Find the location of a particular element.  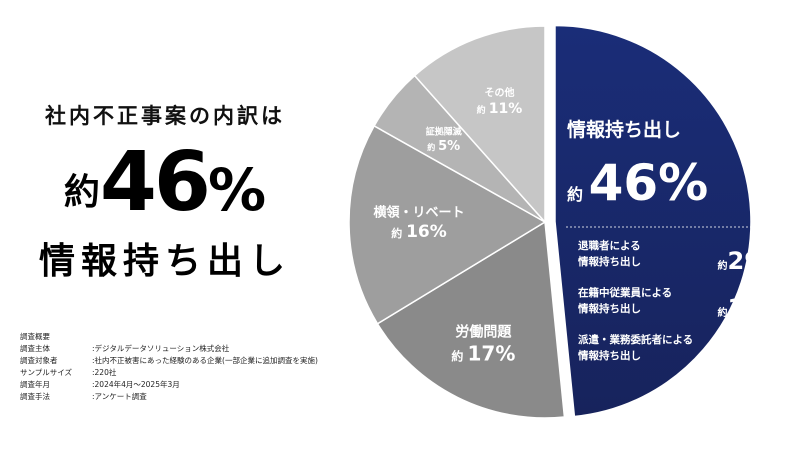

survey-key: 調査年月 is located at coordinates (35, 384).